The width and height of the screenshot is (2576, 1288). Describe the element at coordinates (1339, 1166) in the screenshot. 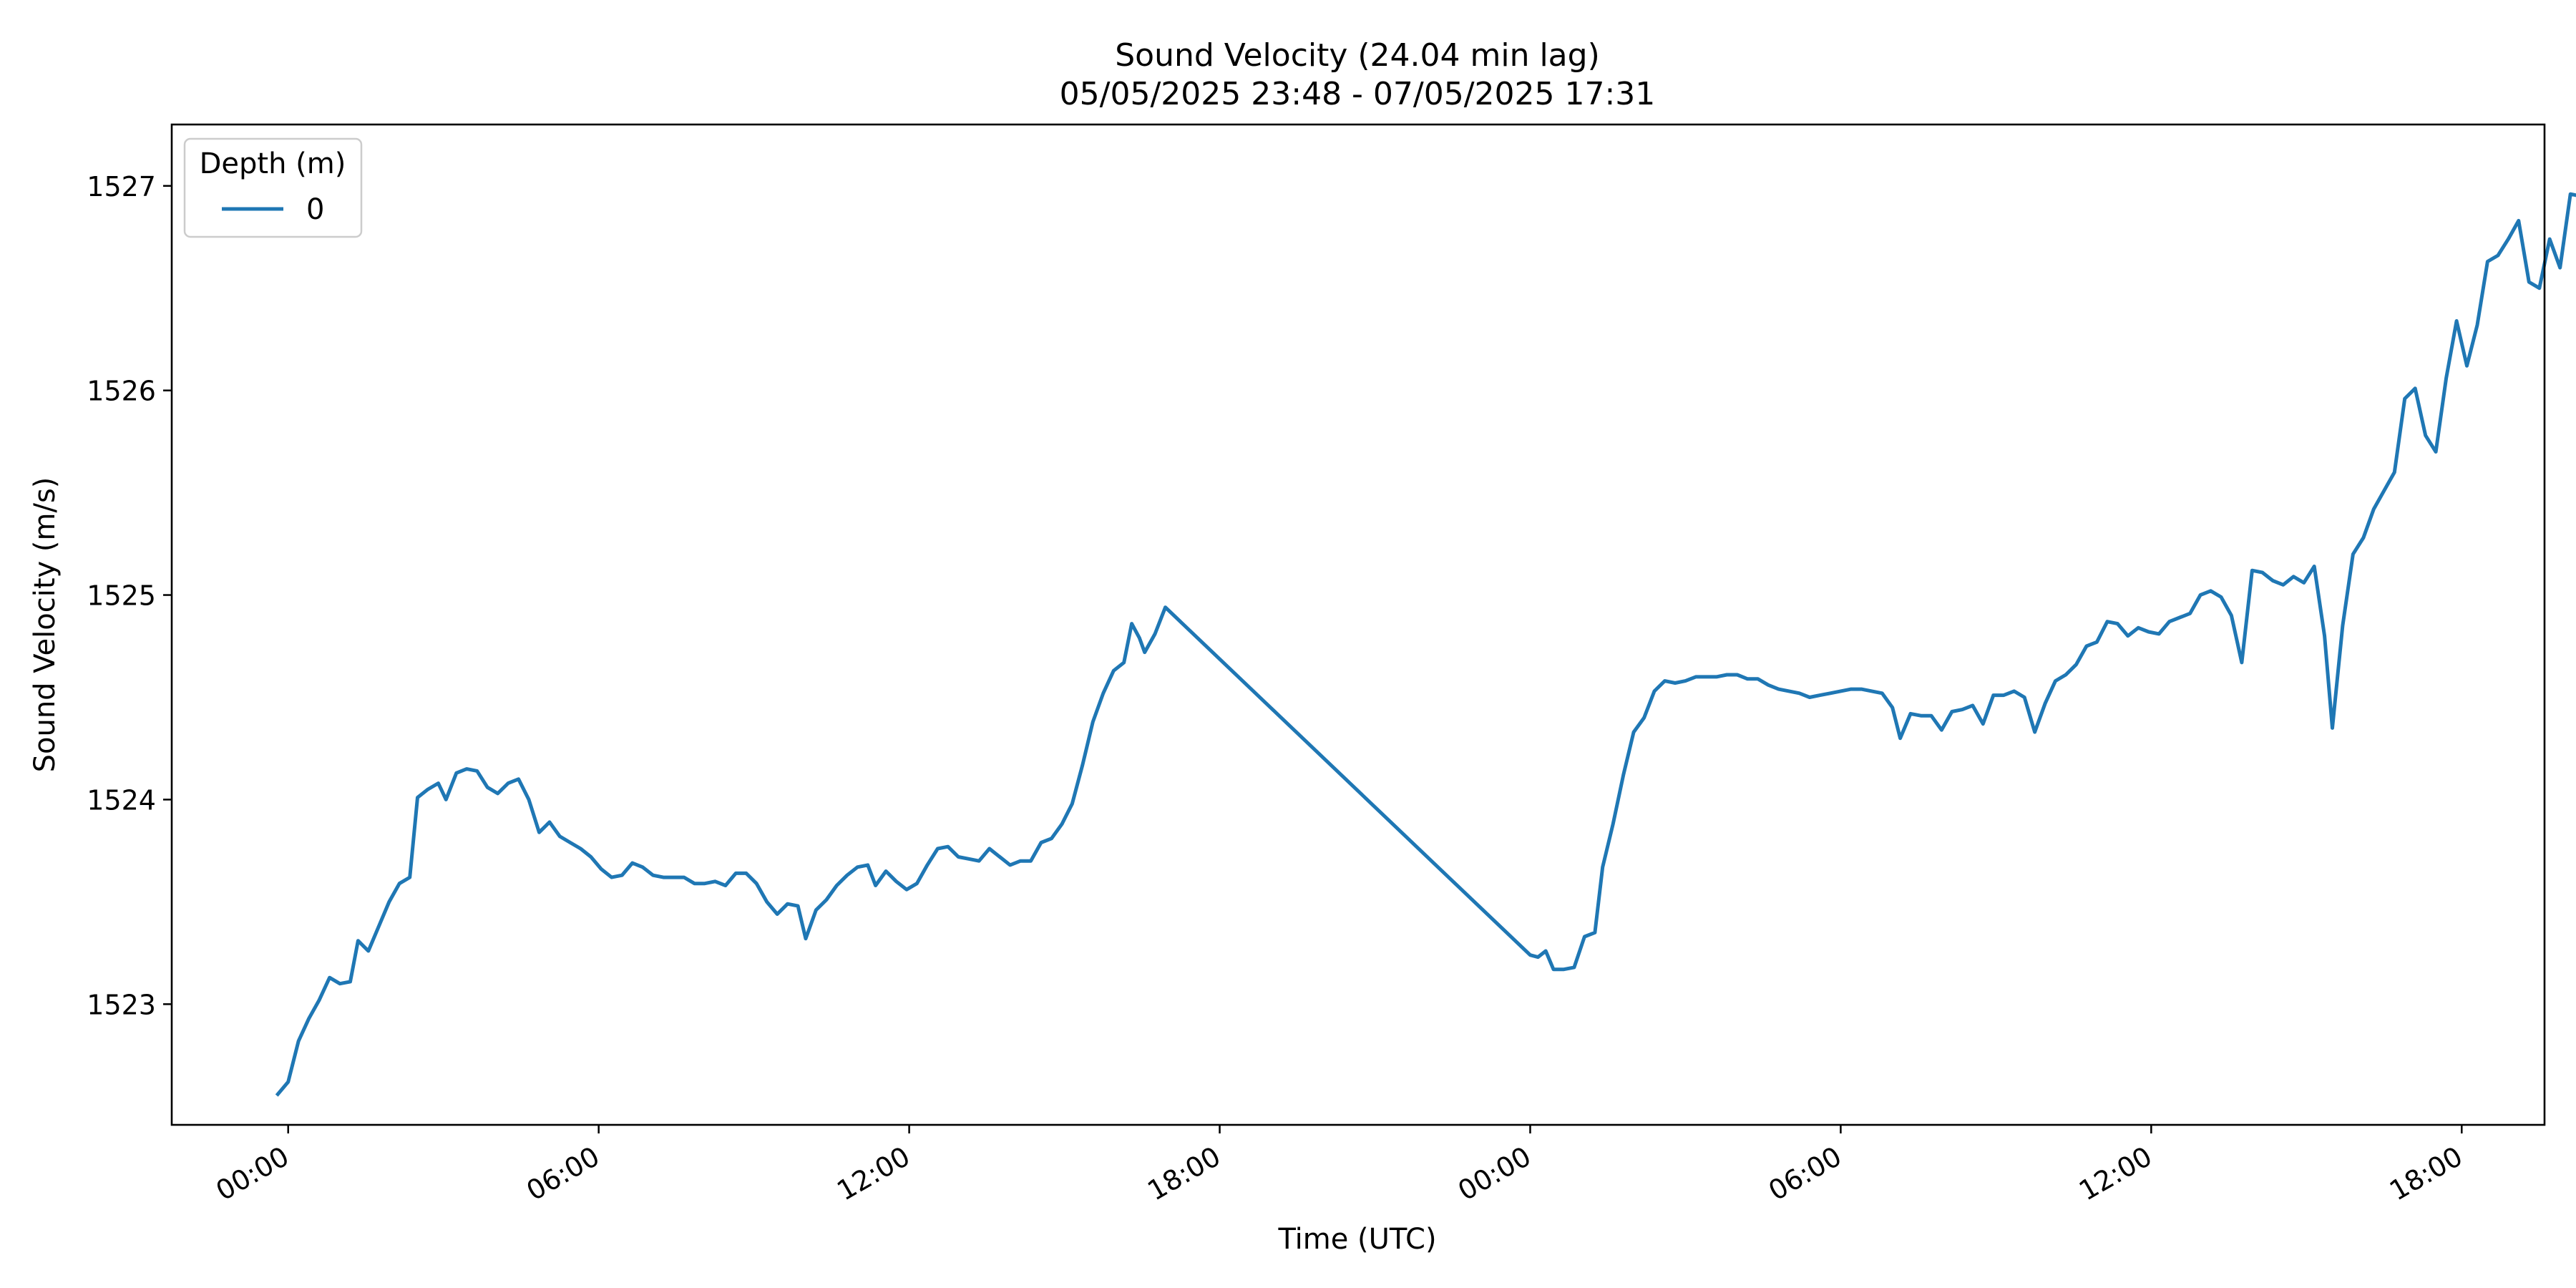

I see `x-axis-ticks: 00:00 06:00 12:00 18:00 00:00 06:00 12:00 18:00` at that location.